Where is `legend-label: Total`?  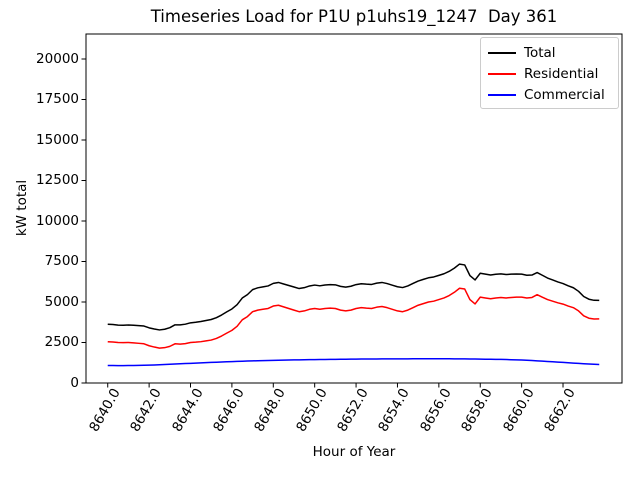
legend-label: Total is located at coordinates (540, 52).